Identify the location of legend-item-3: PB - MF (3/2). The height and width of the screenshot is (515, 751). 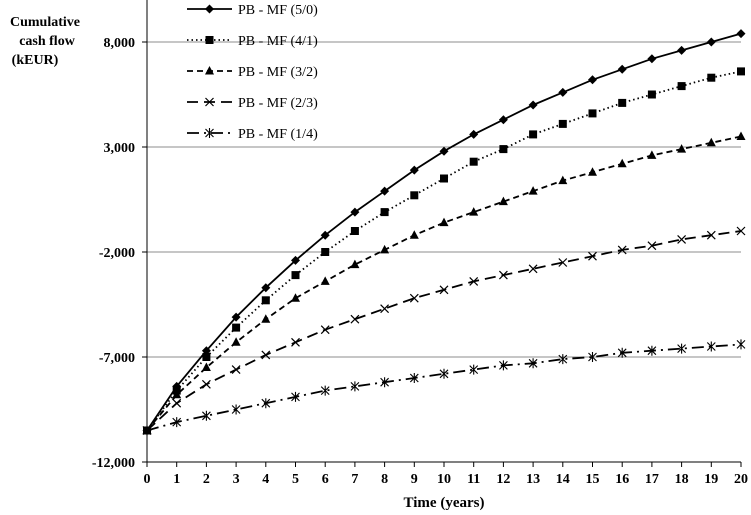
(252, 72).